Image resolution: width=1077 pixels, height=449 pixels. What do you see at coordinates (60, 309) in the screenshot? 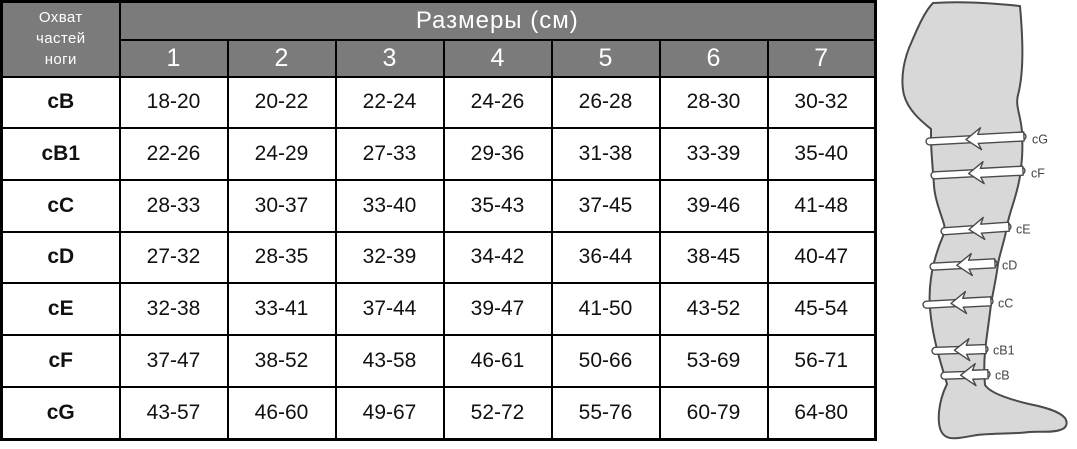
I see `row-label: cE` at bounding box center [60, 309].